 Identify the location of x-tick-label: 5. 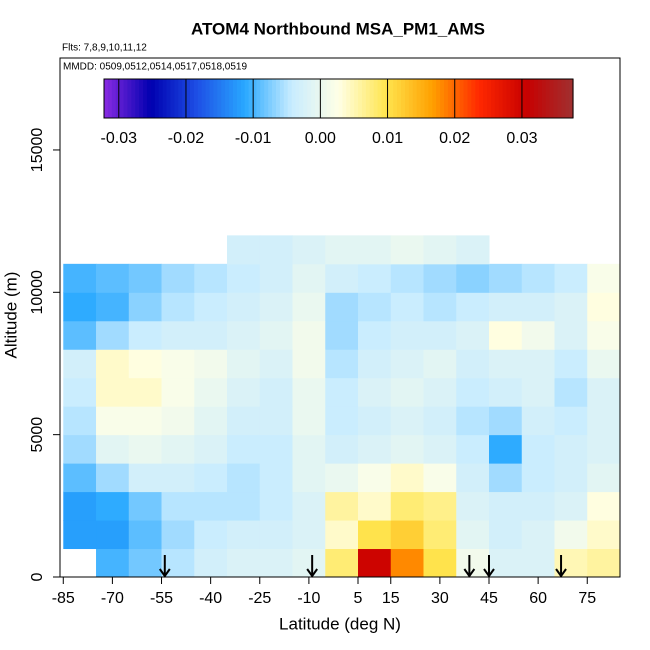
(358, 598).